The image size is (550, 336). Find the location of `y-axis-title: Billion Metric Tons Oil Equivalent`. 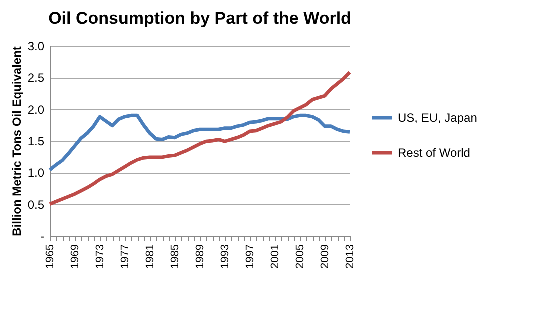

y-axis-title: Billion Metric Tons Oil Equivalent is located at coordinates (17, 141).